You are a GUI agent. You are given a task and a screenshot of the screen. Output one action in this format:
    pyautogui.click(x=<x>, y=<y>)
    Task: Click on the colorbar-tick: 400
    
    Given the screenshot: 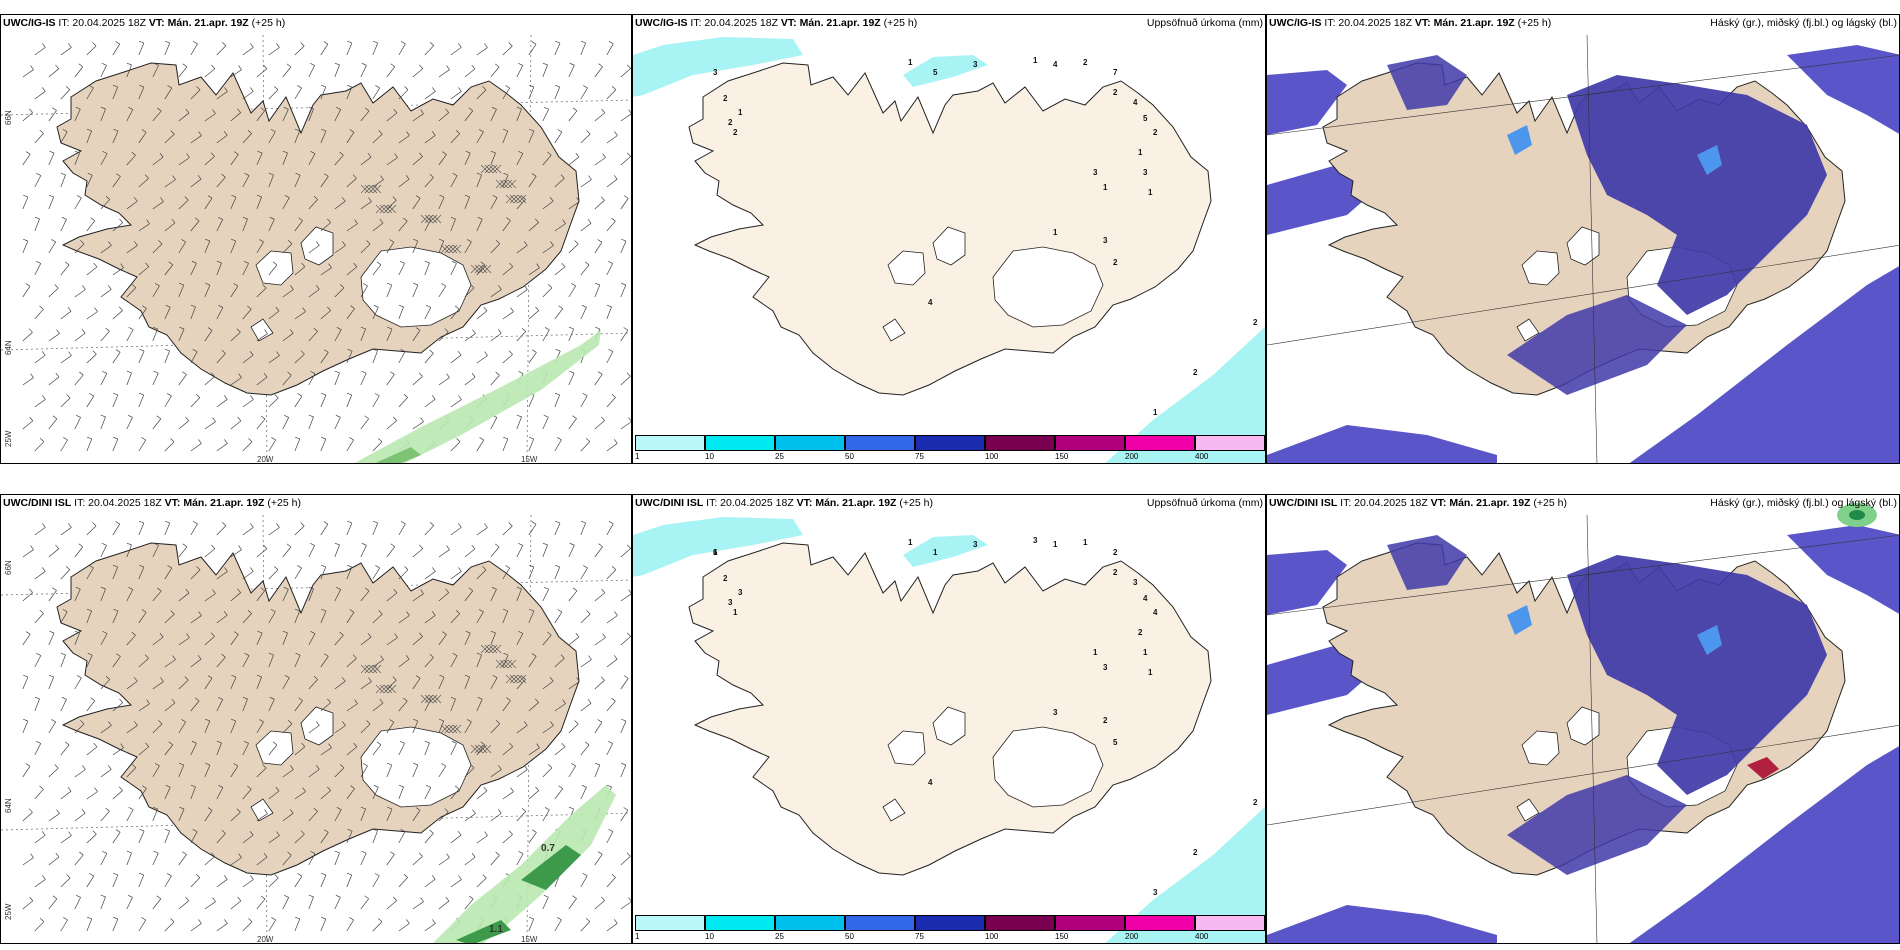 What is the action you would take?
    pyautogui.click(x=1202, y=936)
    